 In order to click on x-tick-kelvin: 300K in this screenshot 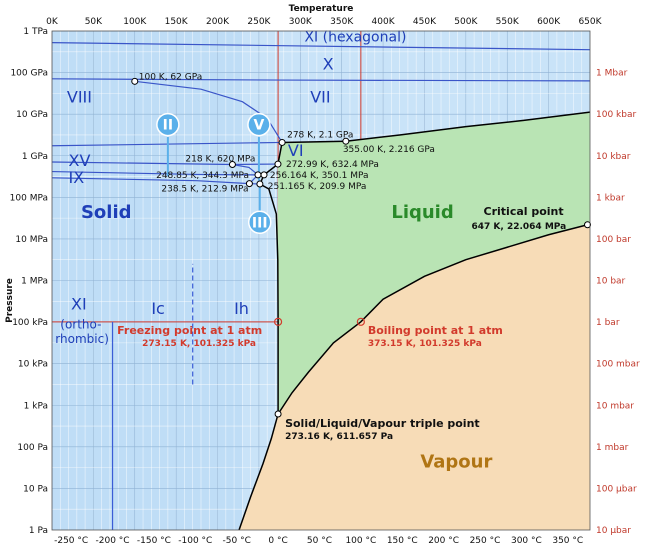, I will do `click(301, 22)`.